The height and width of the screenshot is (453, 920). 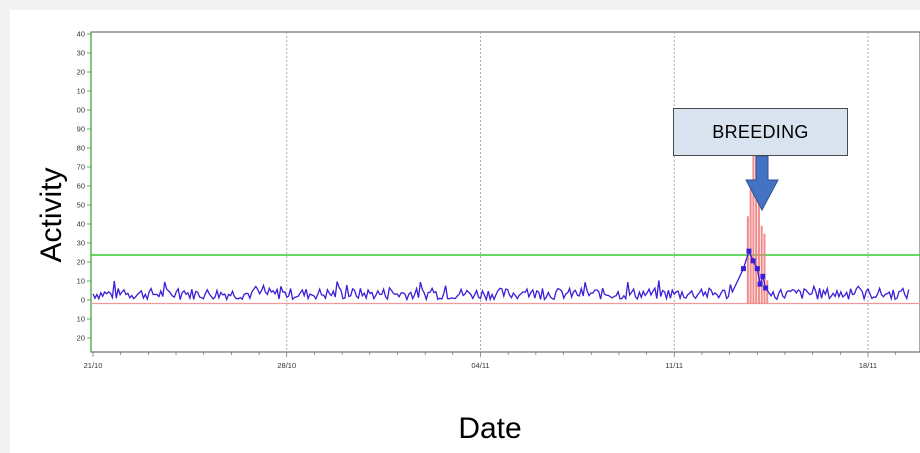 What do you see at coordinates (480, 365) in the screenshot?
I see `x-tick-label: 04/11` at bounding box center [480, 365].